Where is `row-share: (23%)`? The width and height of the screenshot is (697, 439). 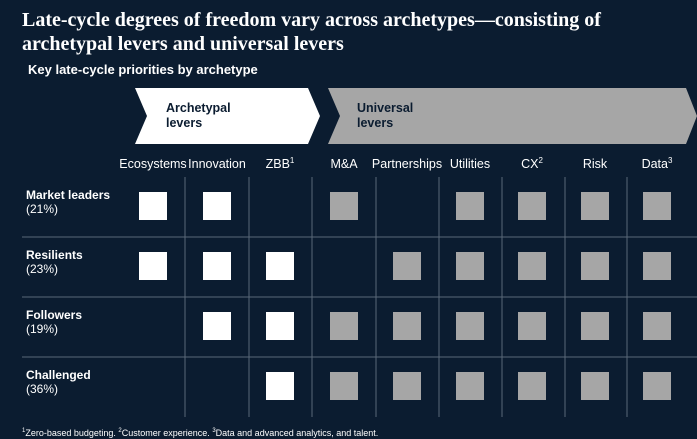
row-share: (23%) is located at coordinates (42, 269).